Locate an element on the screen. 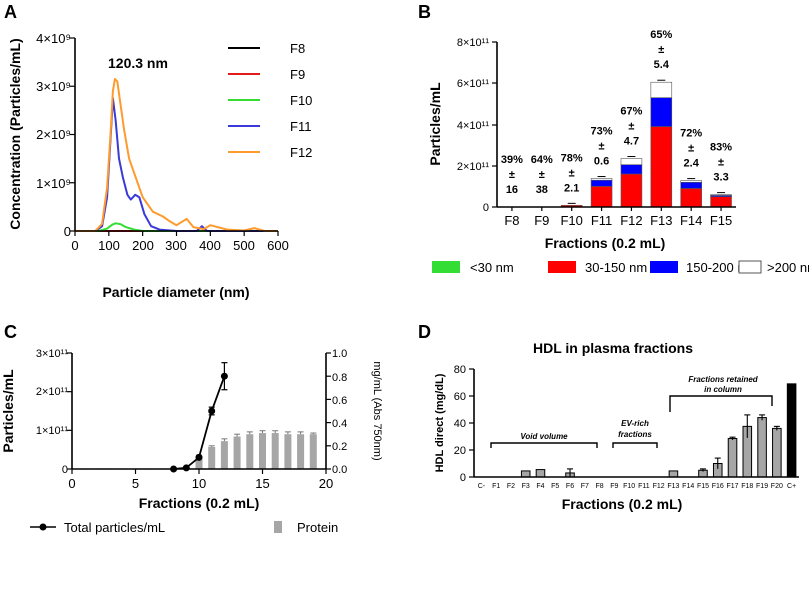 This screenshot has width=809, height=594. panel-d-title: HDL in plasma fractions is located at coordinates (613, 348).